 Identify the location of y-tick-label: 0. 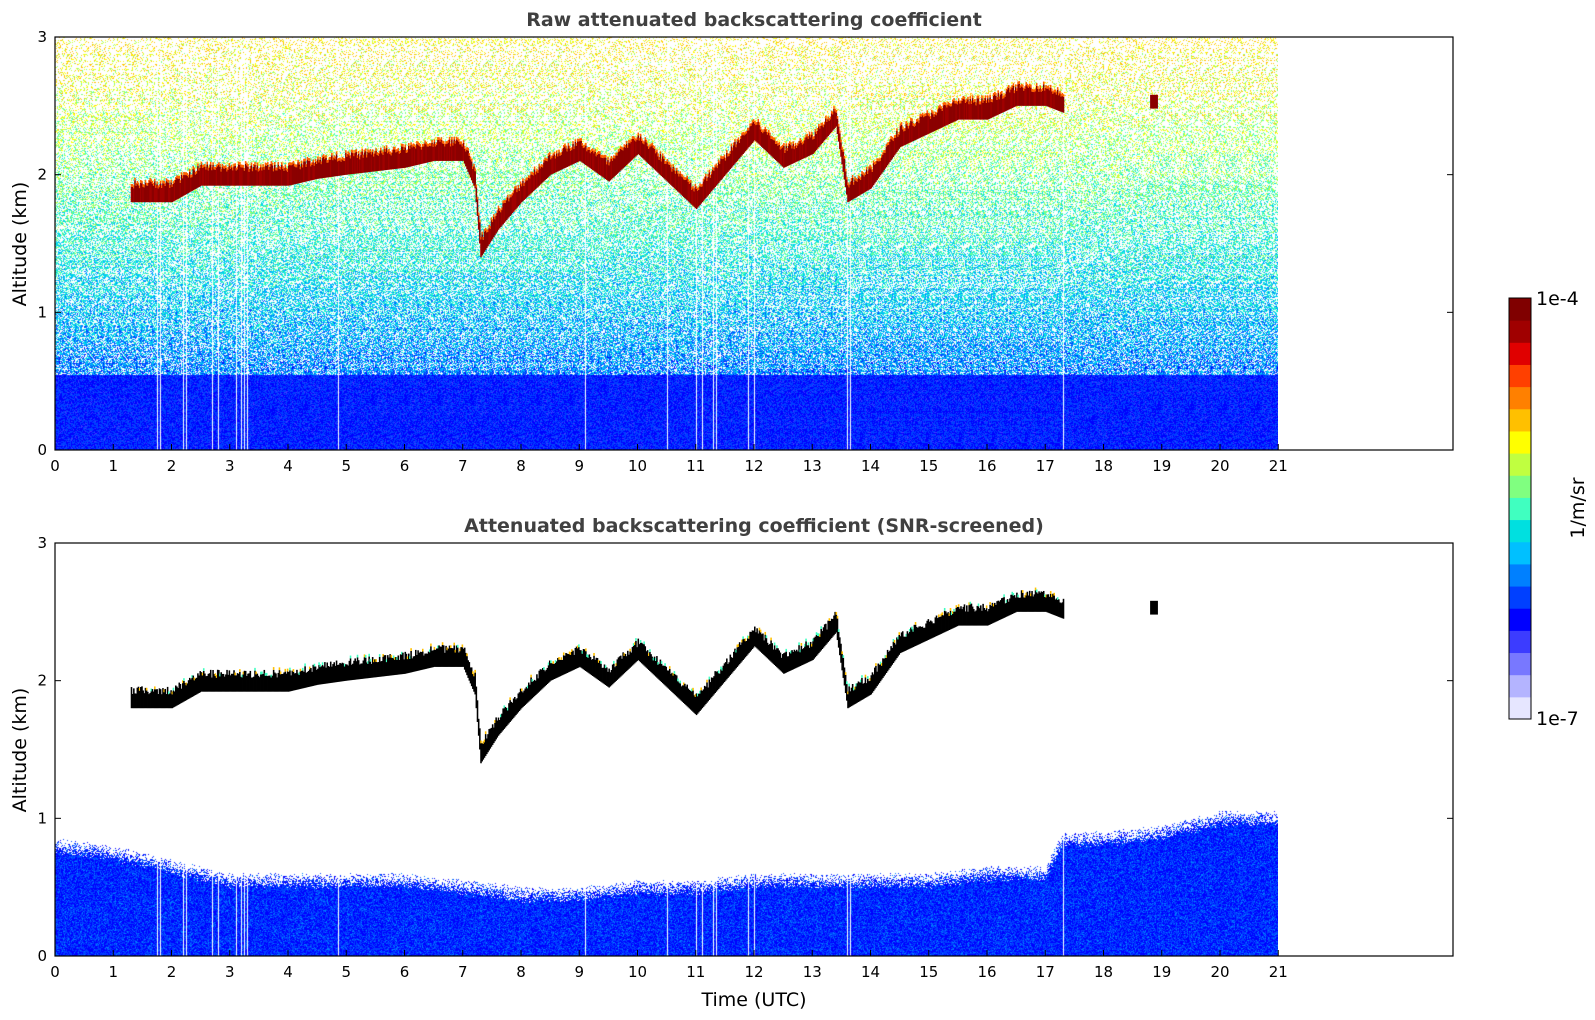
(42, 450).